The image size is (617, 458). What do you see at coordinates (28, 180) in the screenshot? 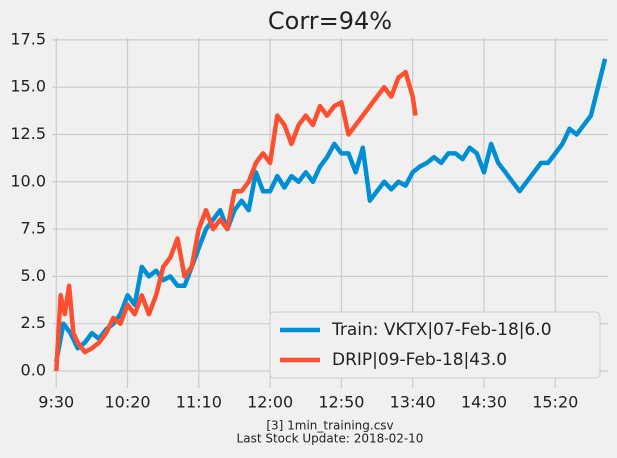
I see `y-tick-label: 10.0` at bounding box center [28, 180].